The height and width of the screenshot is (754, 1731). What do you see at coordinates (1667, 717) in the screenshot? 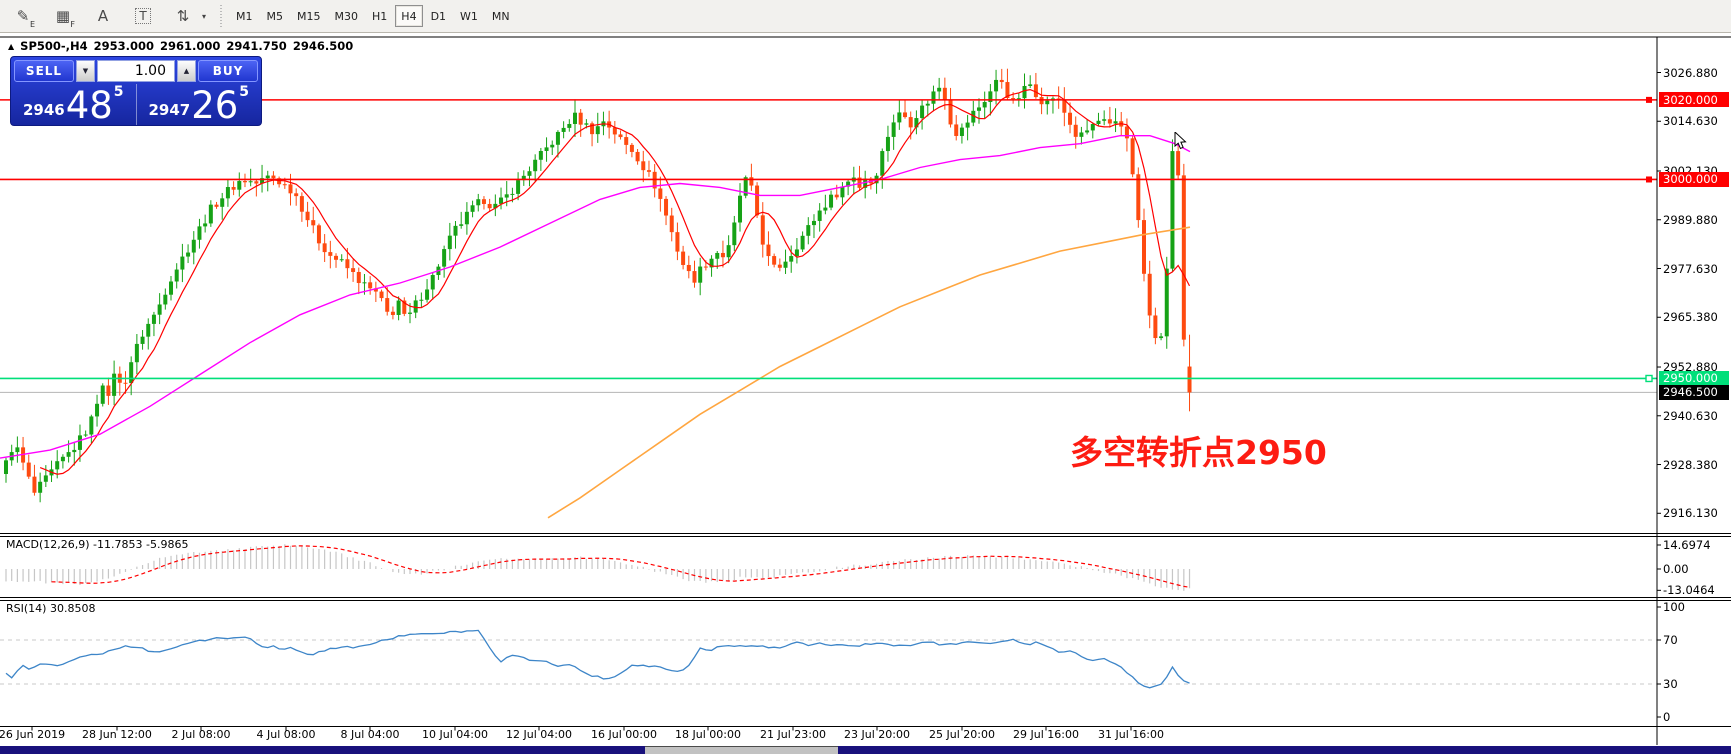
I see `rsi-tick-label: 0` at bounding box center [1667, 717].